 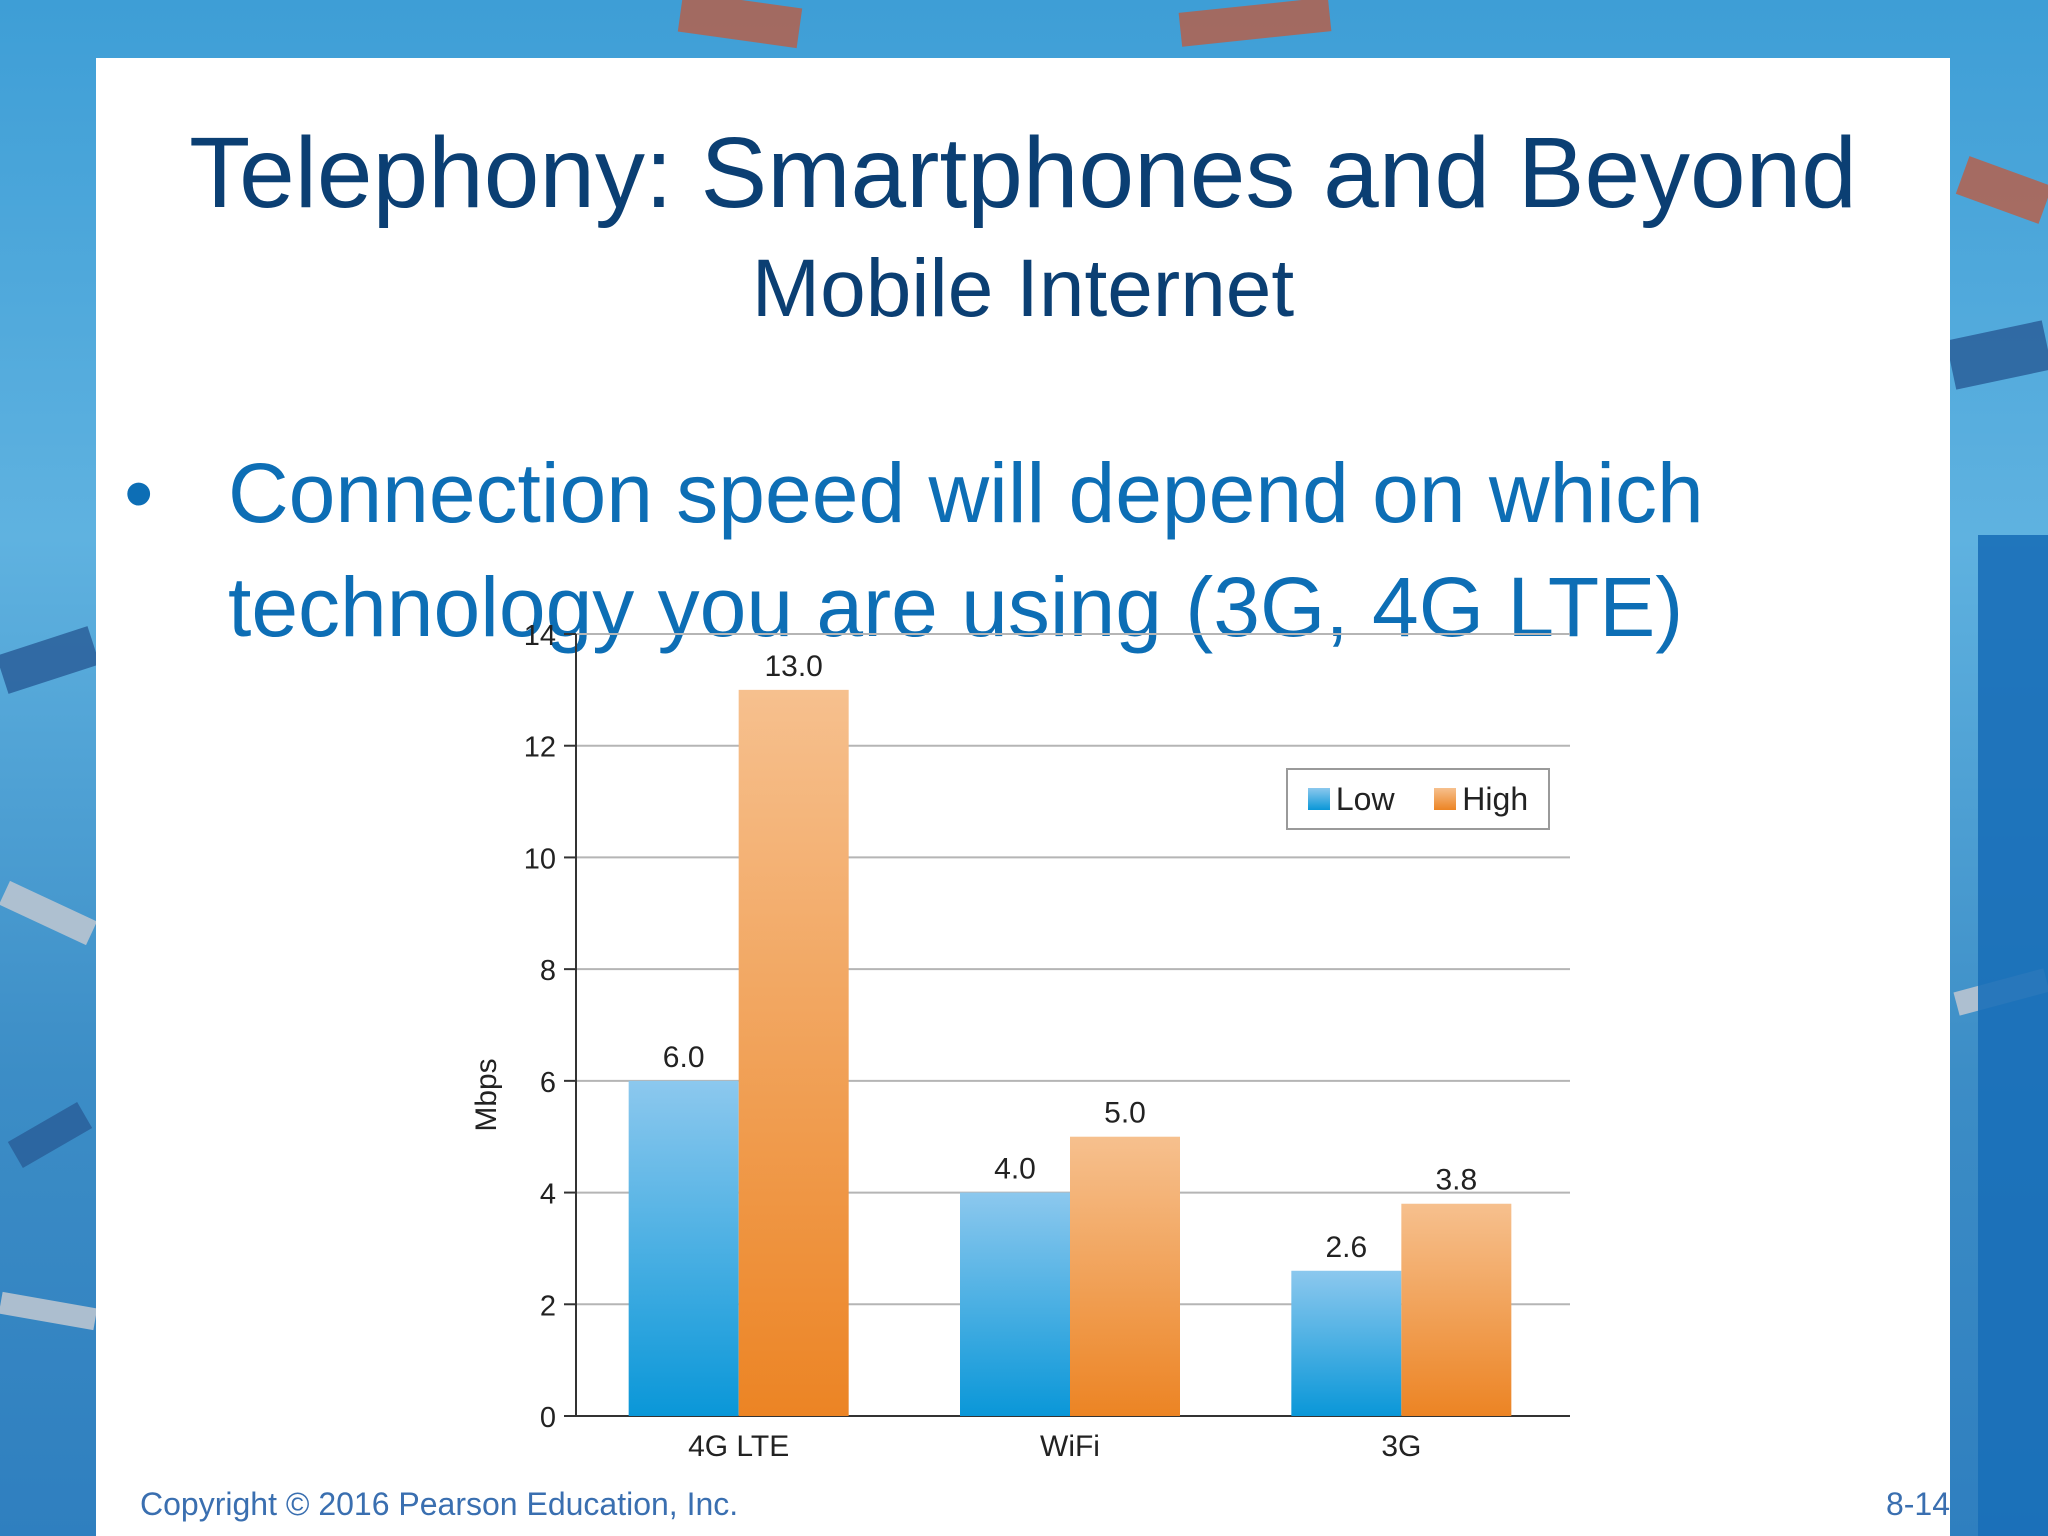 I want to click on footer-copyright: Copyright © 2016 Pearson Education, Inc., so click(x=439, y=1504).